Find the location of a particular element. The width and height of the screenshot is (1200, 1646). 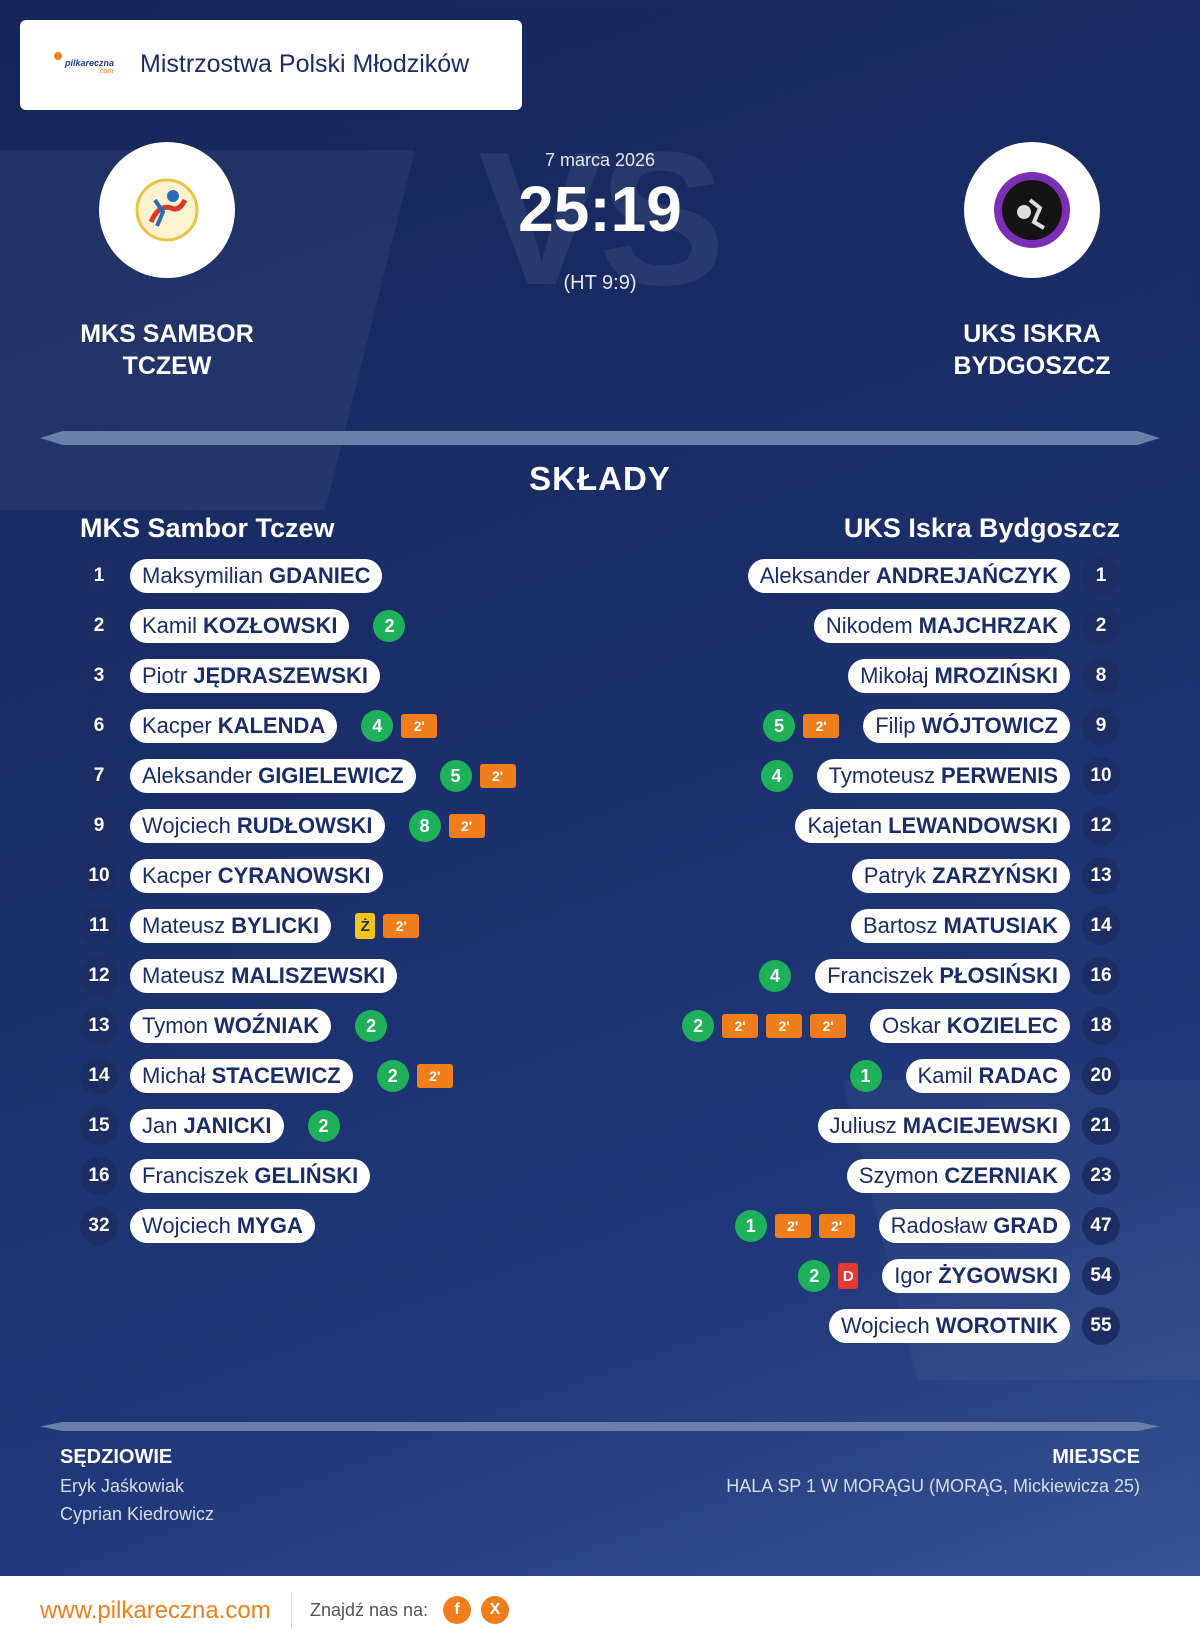

player-number: 18 is located at coordinates (1101, 1026).